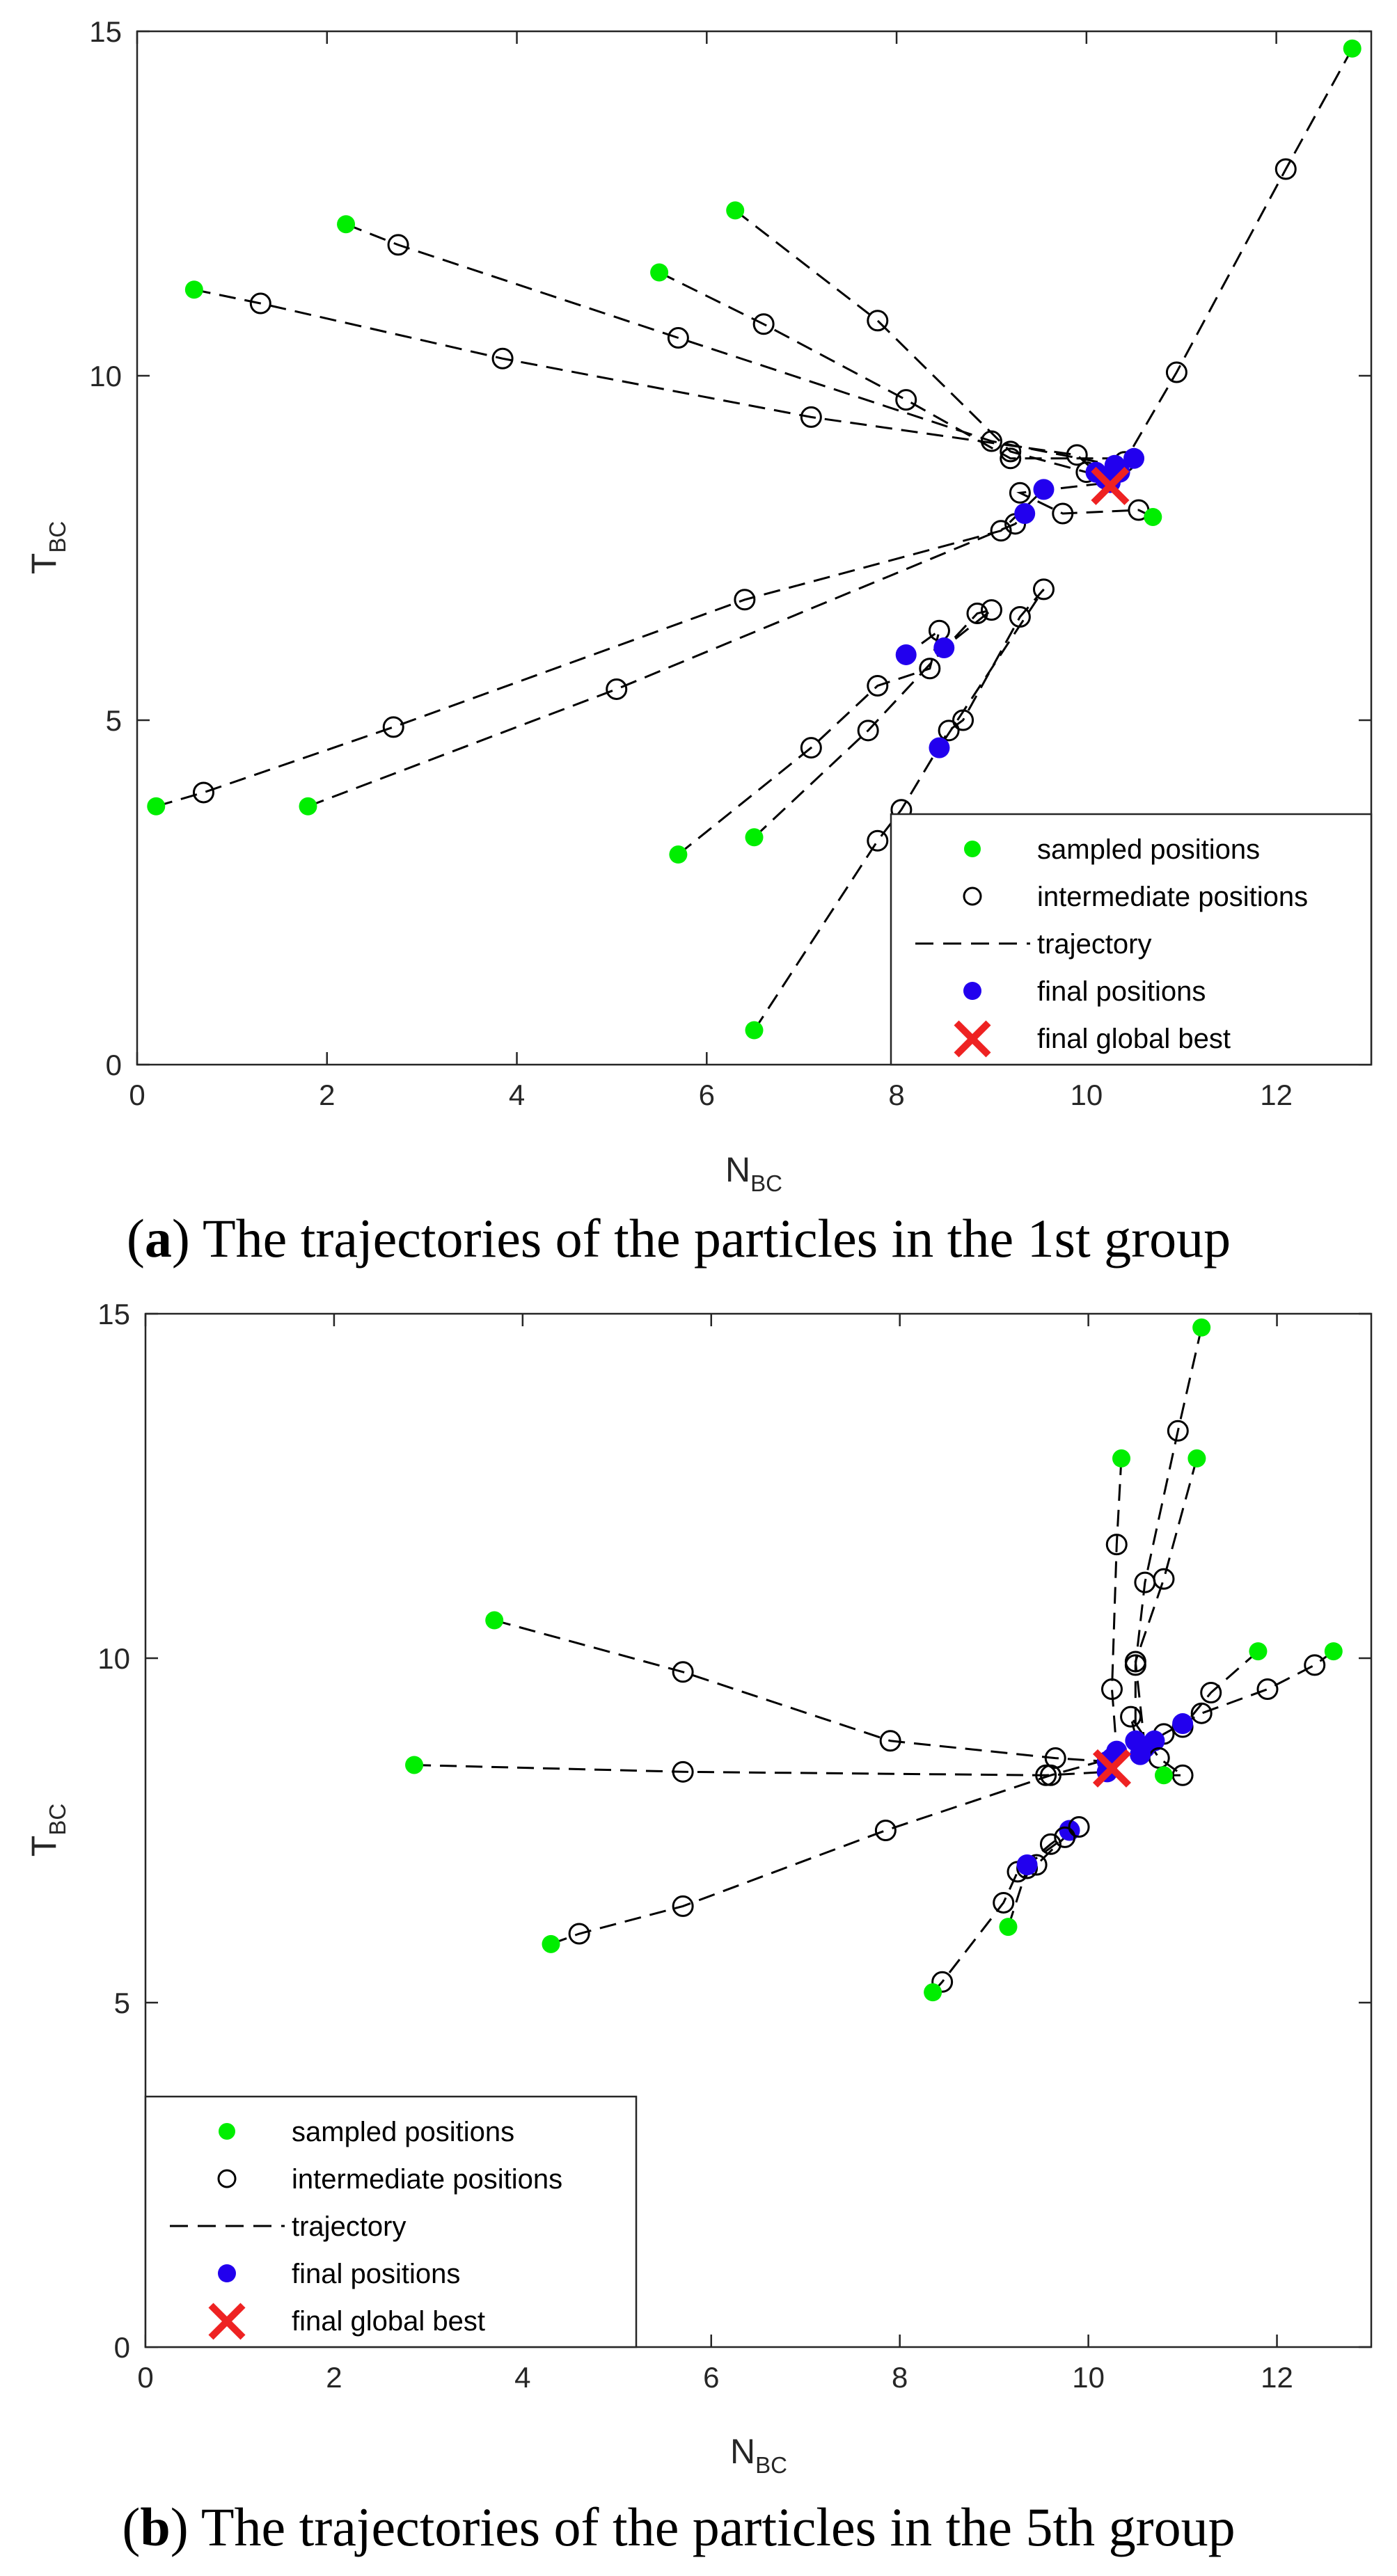  Describe the element at coordinates (114, 1065) in the screenshot. I see `y-tick-label: 0` at that location.